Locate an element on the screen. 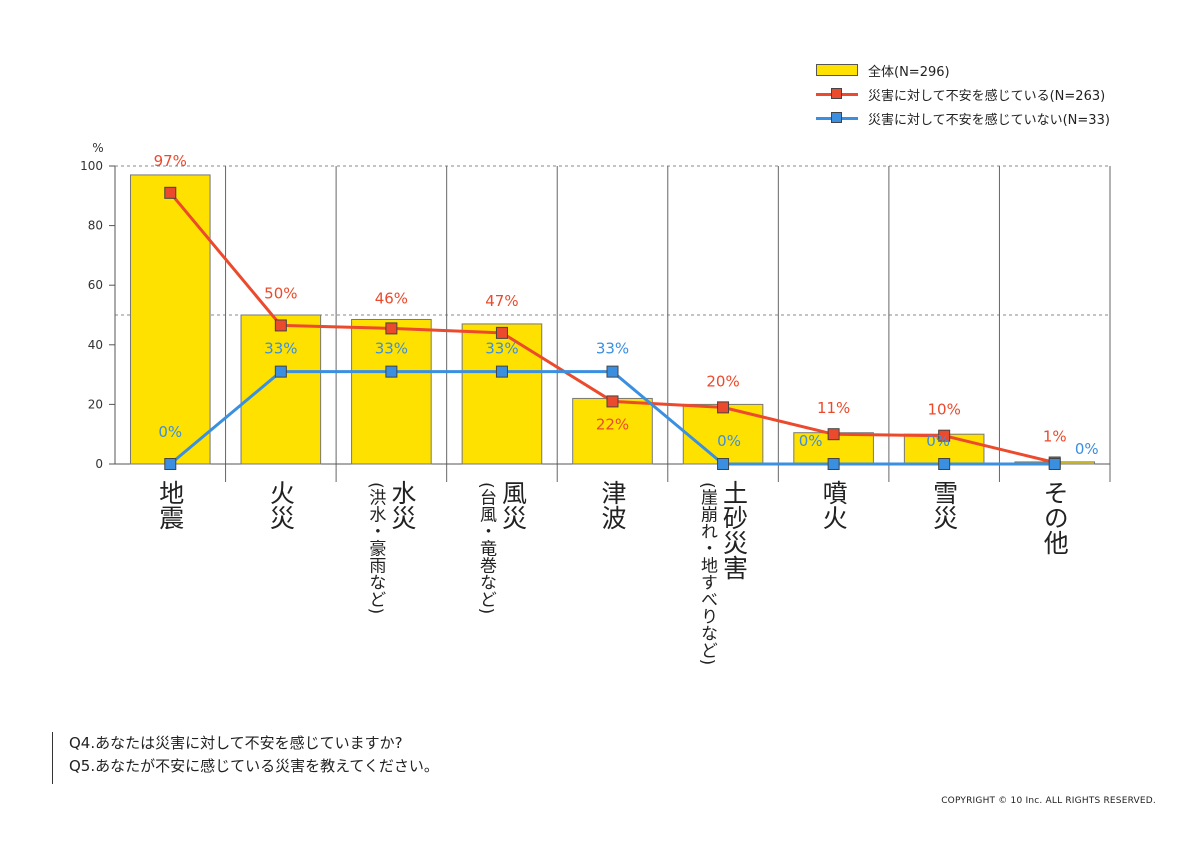 This screenshot has width=1200, height=844. category-label: 雪災 is located at coordinates (944, 505).